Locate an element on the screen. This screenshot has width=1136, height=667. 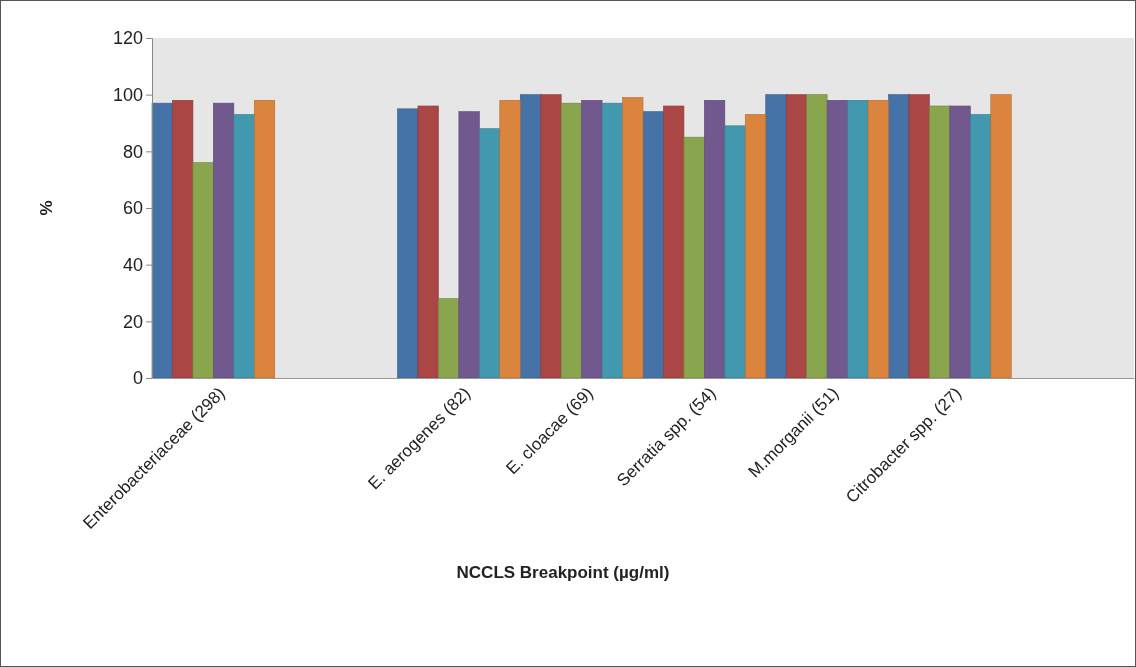
y-tick-label: 0 is located at coordinates (137, 378).